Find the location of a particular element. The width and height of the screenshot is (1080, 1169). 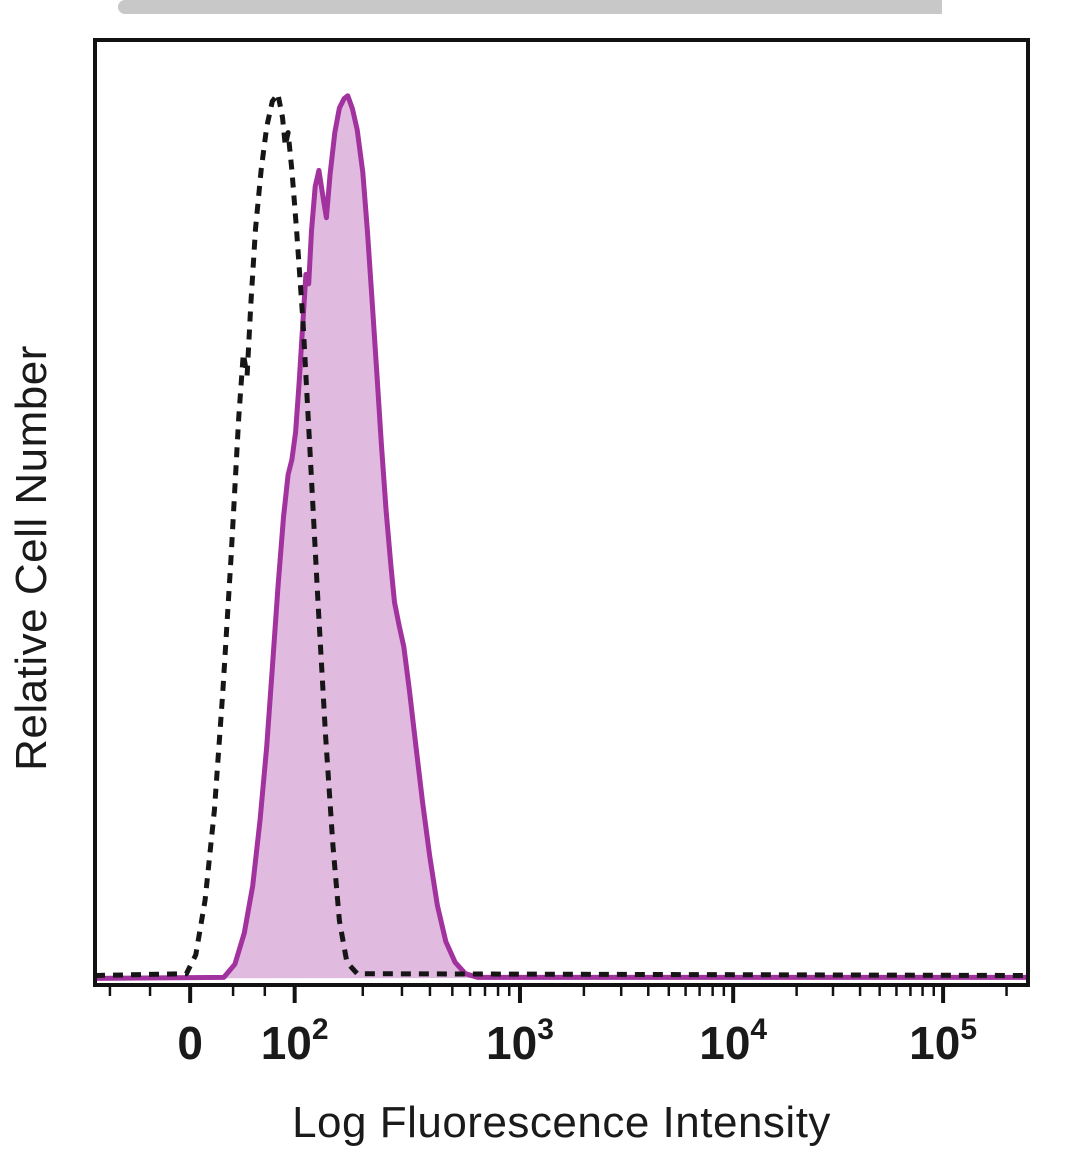

x-tick-label-10e2: 10² is located at coordinates (294, 1040).